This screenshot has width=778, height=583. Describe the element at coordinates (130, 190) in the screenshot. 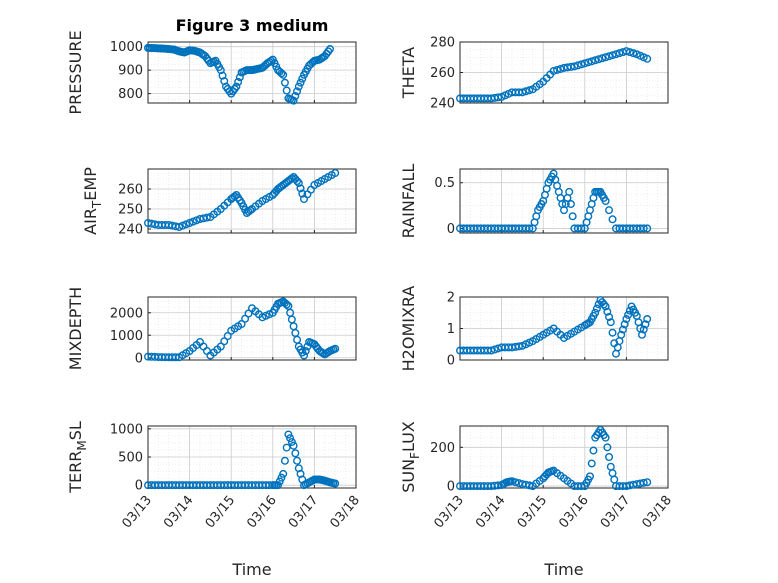

I see `y-tick-label: 260` at that location.